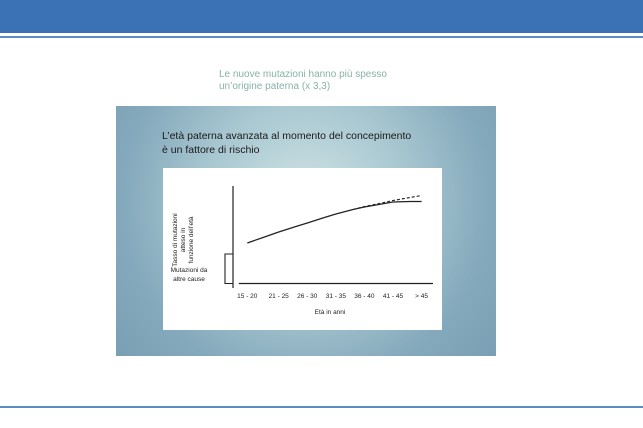  Describe the element at coordinates (336, 296) in the screenshot. I see `x-tick-label: 31 - 35` at that location.